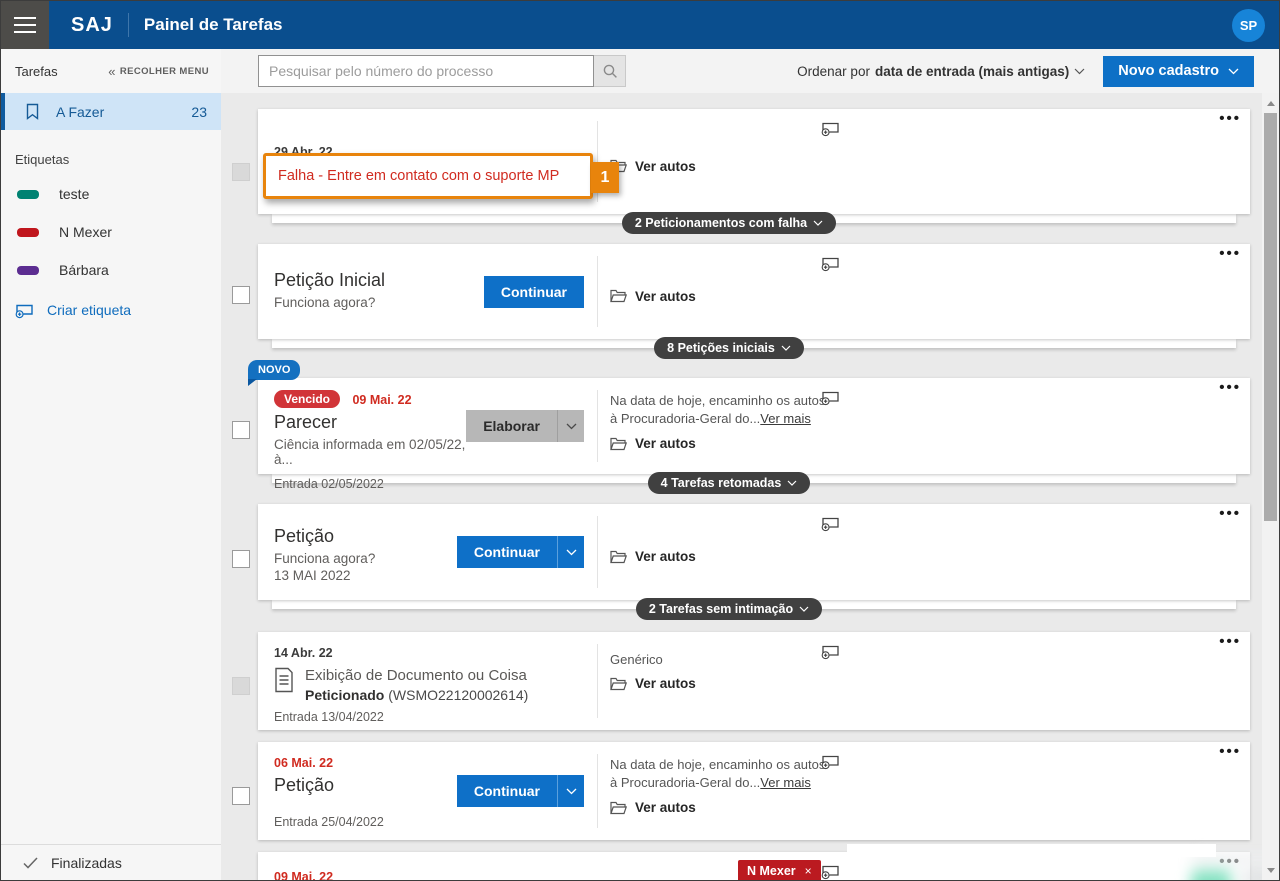 This screenshot has height=881, width=1280. What do you see at coordinates (636, 659) in the screenshot?
I see `task-category: Genérico` at bounding box center [636, 659].